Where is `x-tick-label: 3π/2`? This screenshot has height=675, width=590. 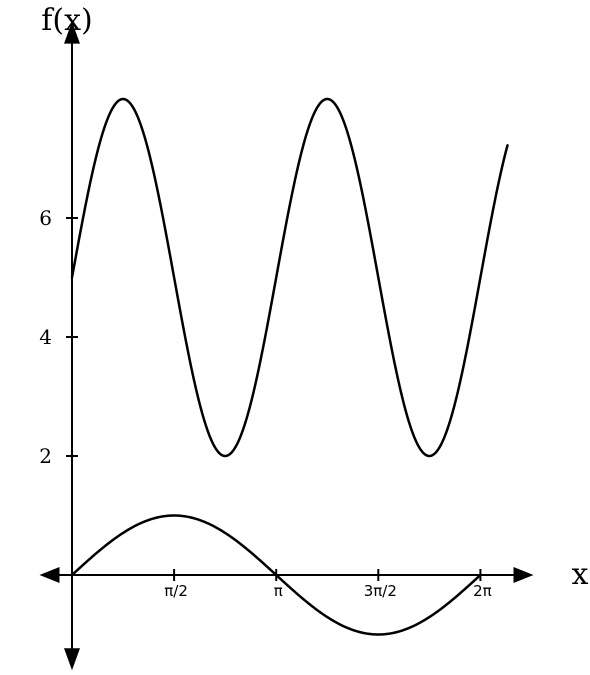 x-tick-label: 3π/2 is located at coordinates (380, 591).